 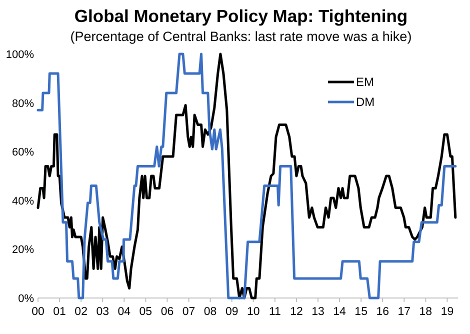 What do you see at coordinates (274, 312) in the screenshot?
I see `x-tick-label: 11` at bounding box center [274, 312].